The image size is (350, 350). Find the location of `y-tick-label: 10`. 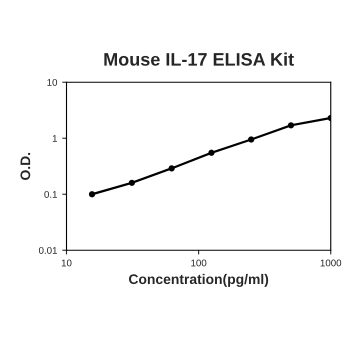

y-tick-label: 10 is located at coordinates (52, 82).